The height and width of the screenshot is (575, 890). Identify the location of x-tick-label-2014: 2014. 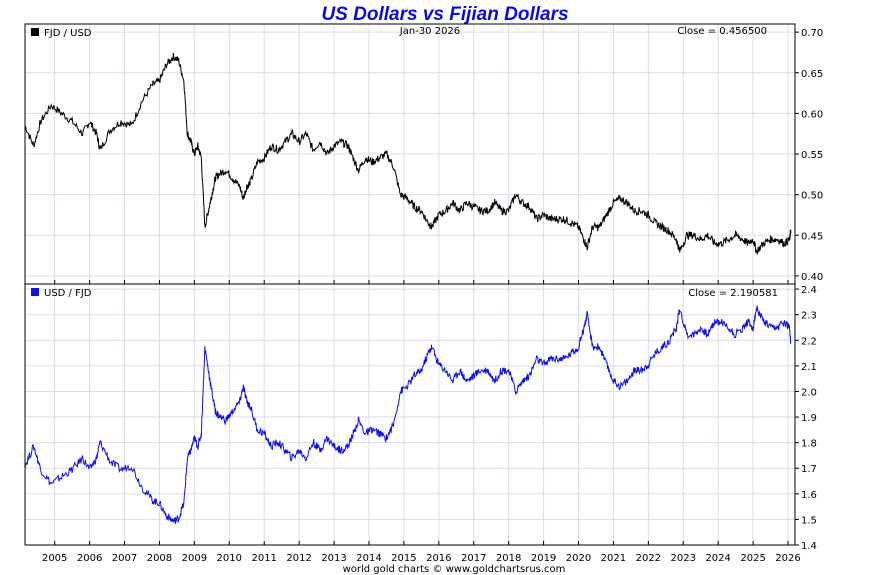
(368, 558).